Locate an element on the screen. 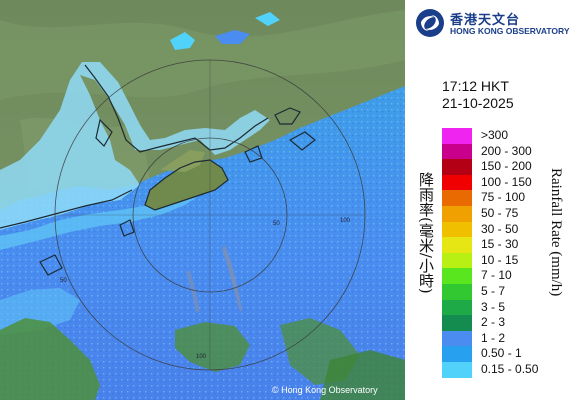  legend-label: 5 - 7 is located at coordinates (493, 290).